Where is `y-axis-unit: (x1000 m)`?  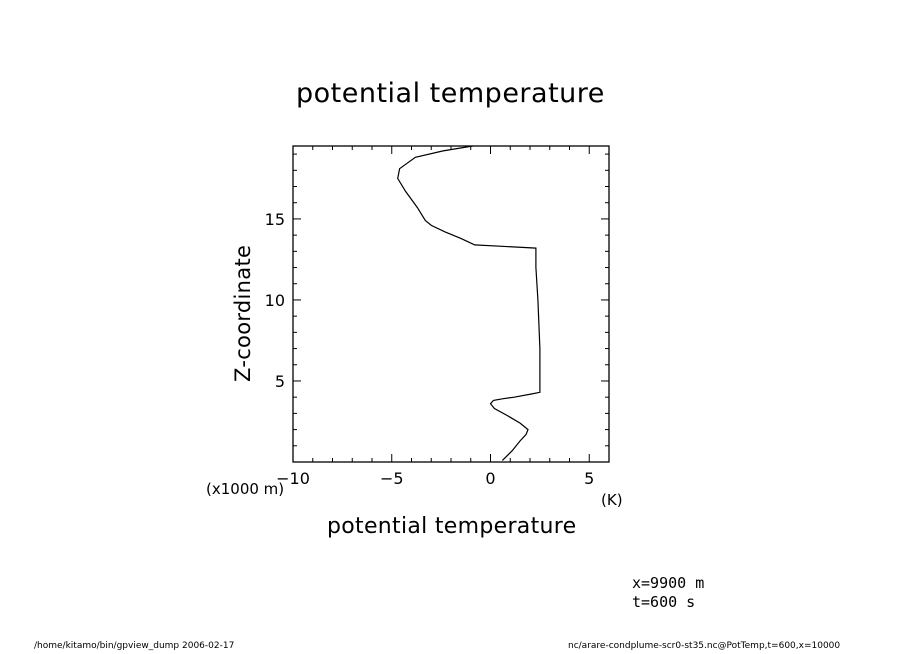 y-axis-unit: (x1000 m) is located at coordinates (245, 489).